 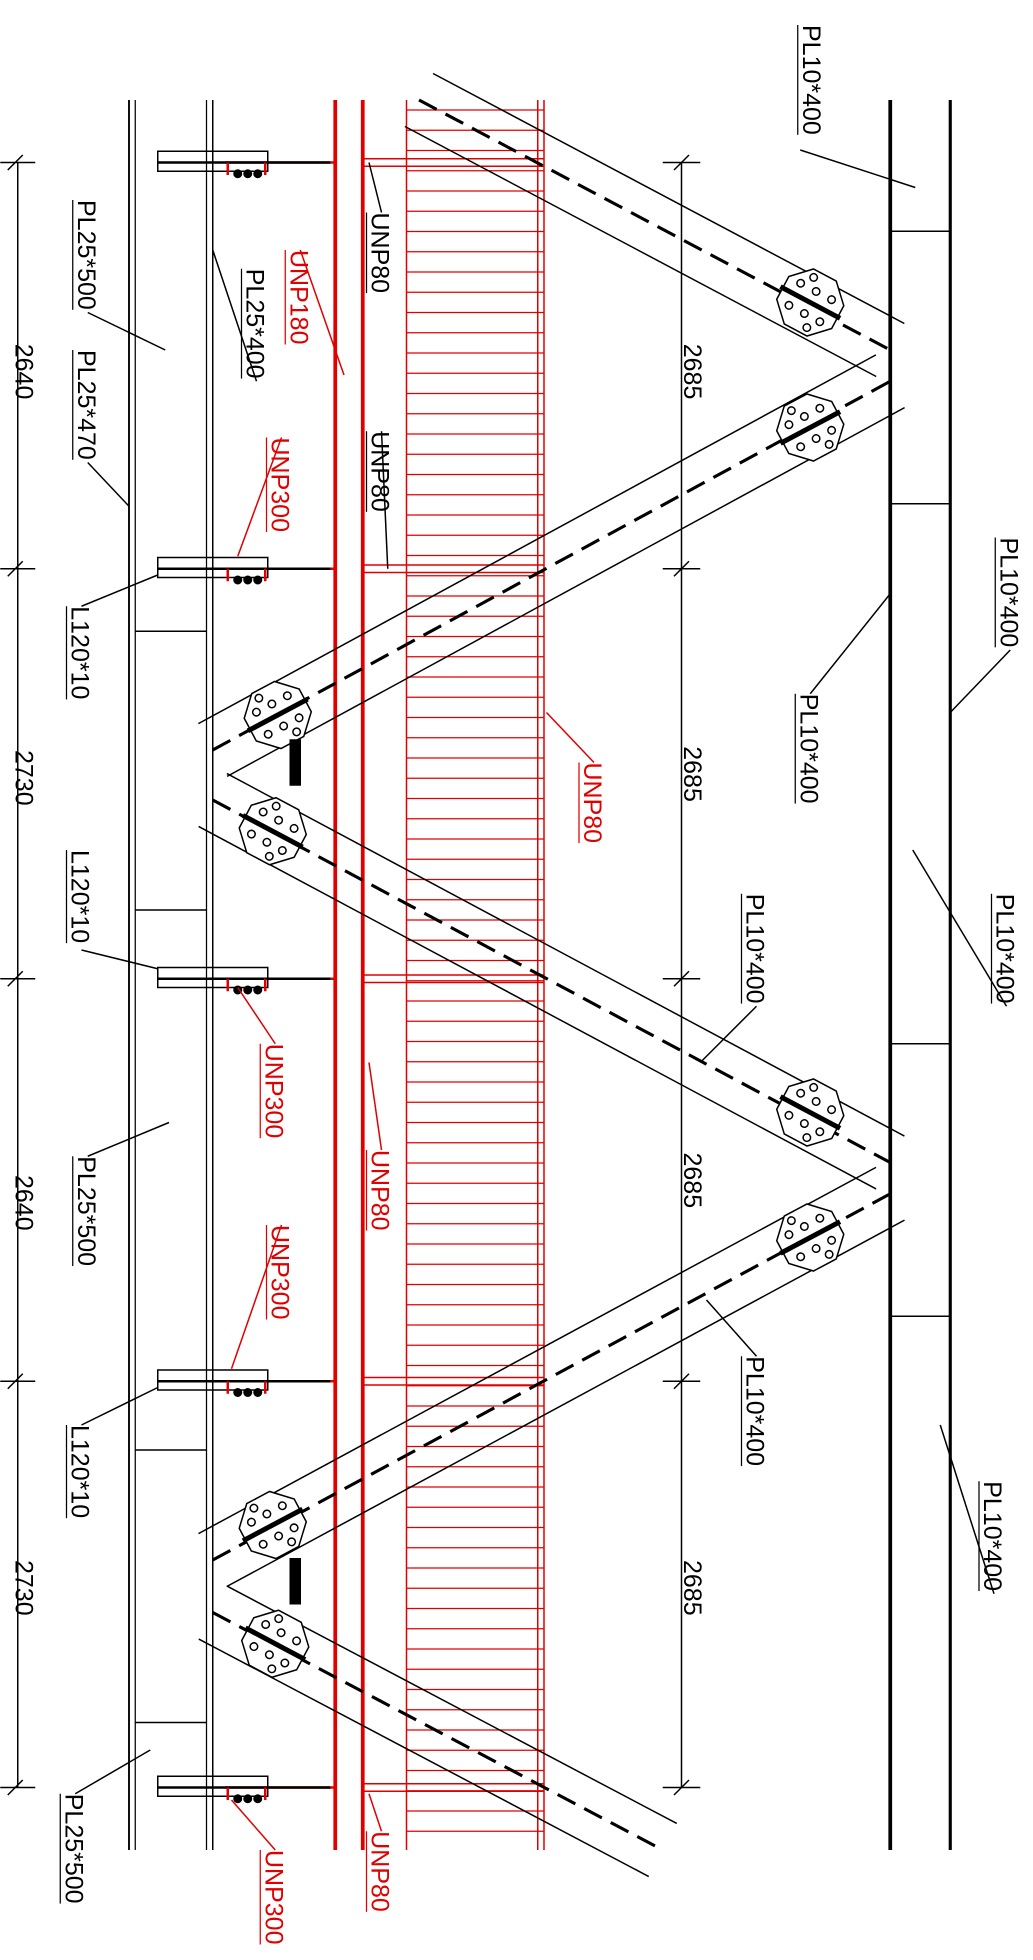 I want to click on member-label: UNP180, so click(x=298, y=297).